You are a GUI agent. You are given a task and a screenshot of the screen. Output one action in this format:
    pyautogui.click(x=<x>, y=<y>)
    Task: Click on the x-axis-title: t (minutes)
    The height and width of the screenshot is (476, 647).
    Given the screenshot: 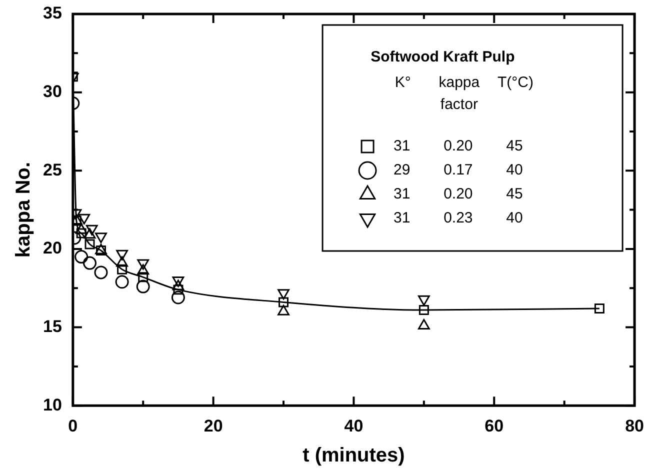 What is the action you would take?
    pyautogui.click(x=353, y=455)
    